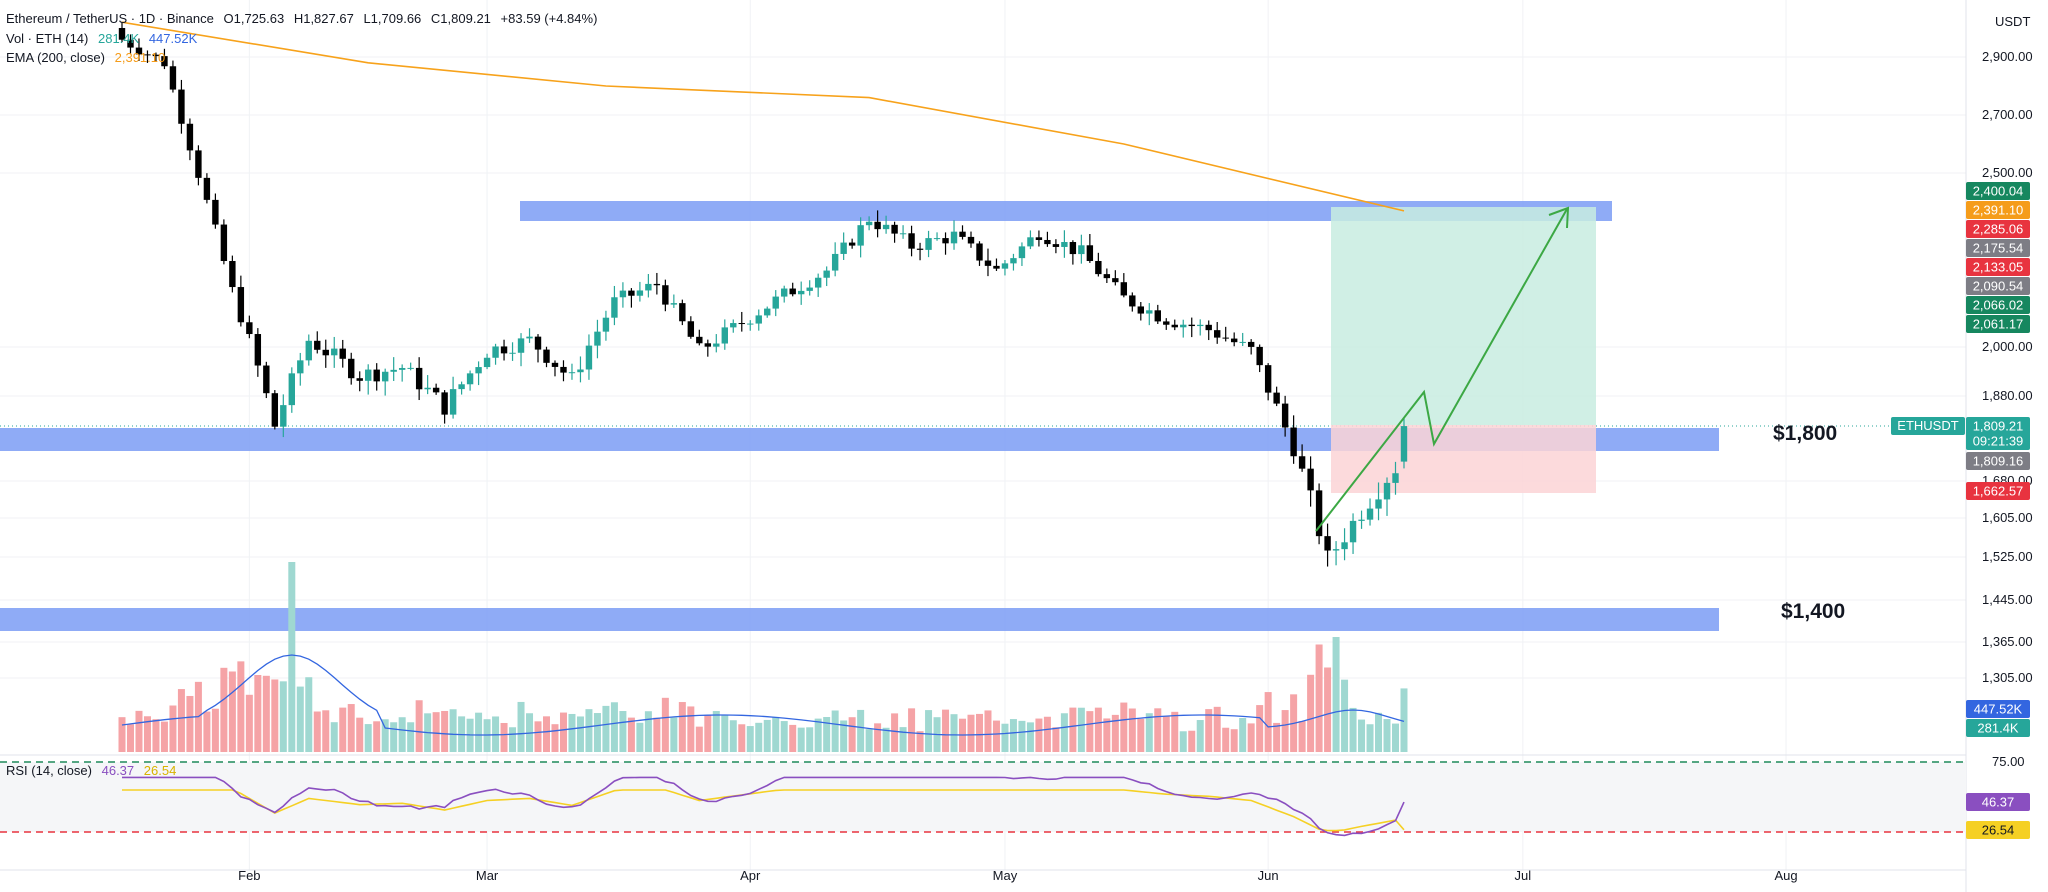 This screenshot has height=892, width=2048. I want to click on price-badge-text: 2,066.02, so click(1998, 305).